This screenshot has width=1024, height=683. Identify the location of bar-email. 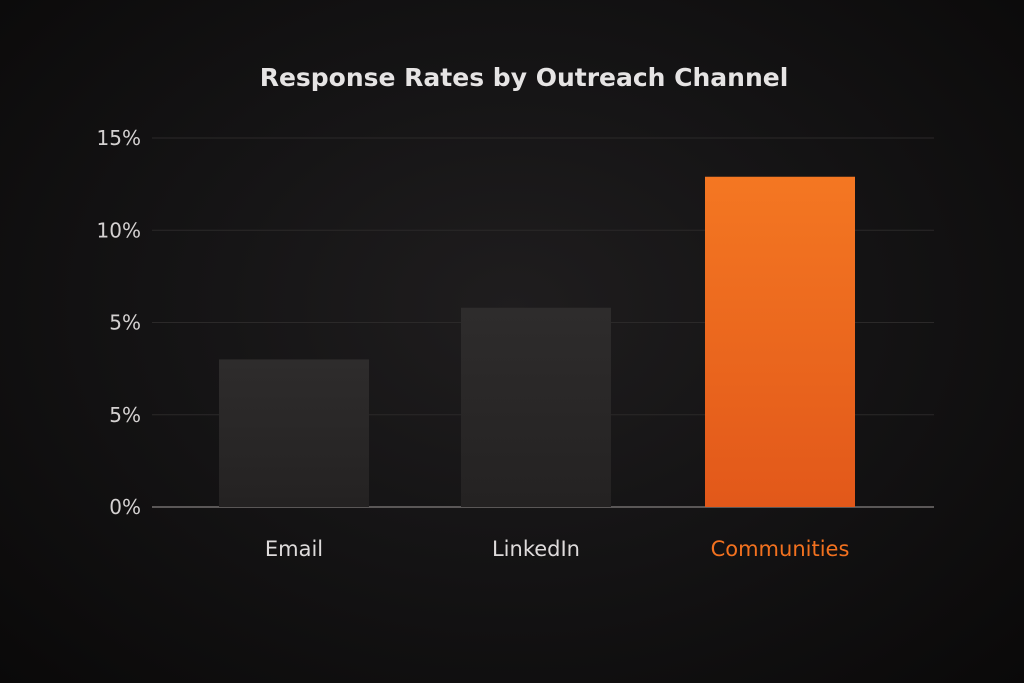
(294, 433).